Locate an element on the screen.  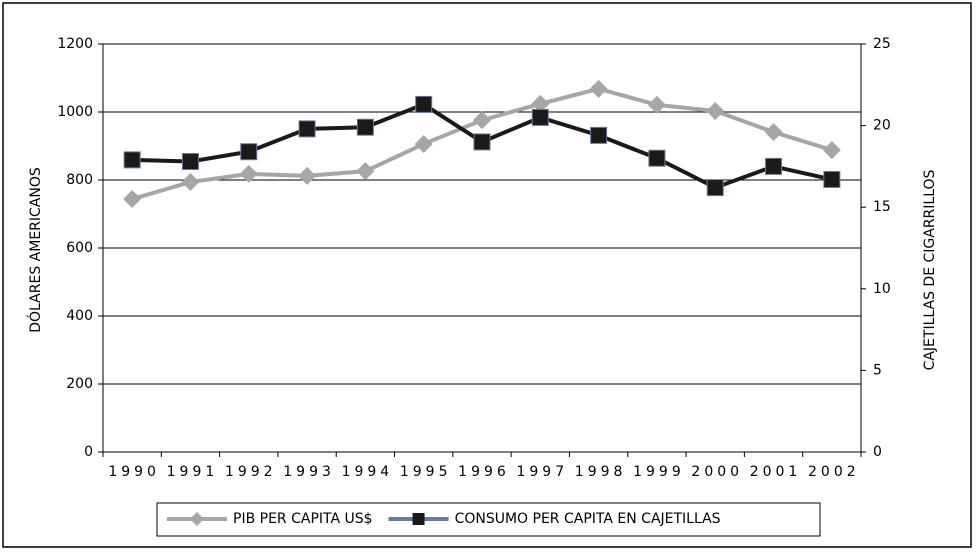
y2-tick-label: 0 is located at coordinates (877, 452).